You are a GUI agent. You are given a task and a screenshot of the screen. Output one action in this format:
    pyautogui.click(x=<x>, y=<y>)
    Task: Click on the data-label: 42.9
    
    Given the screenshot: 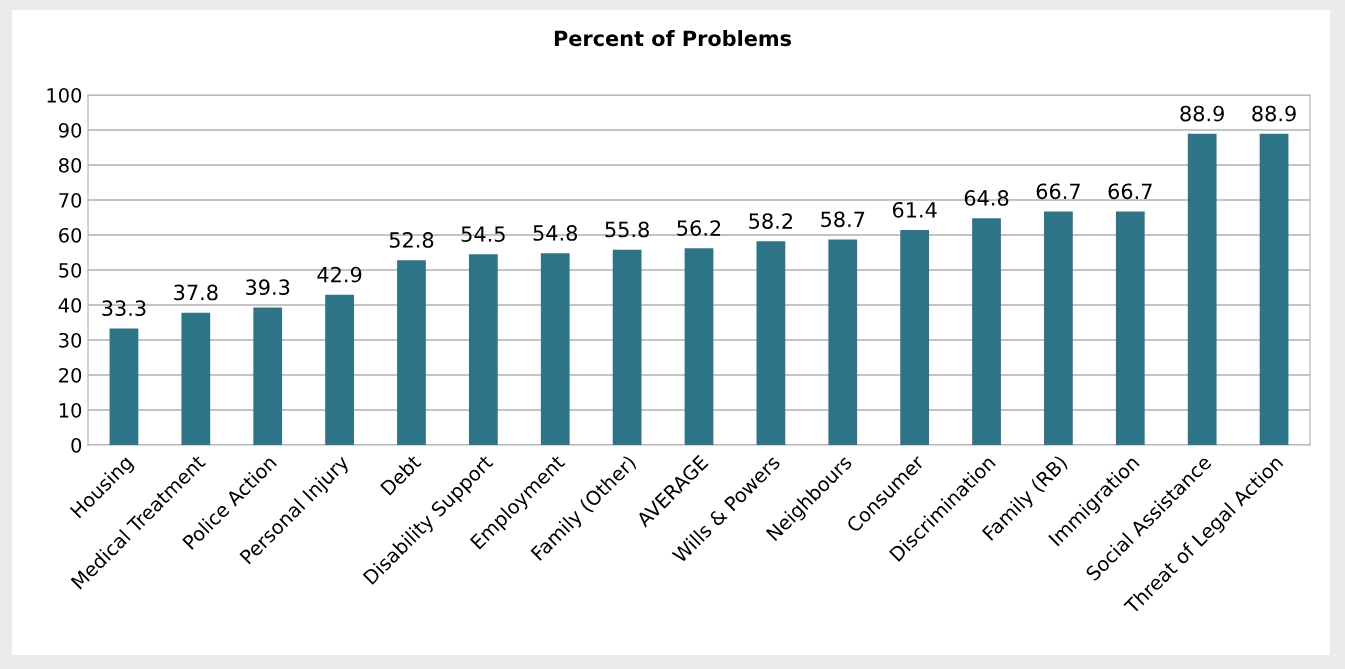 What is the action you would take?
    pyautogui.click(x=339, y=274)
    